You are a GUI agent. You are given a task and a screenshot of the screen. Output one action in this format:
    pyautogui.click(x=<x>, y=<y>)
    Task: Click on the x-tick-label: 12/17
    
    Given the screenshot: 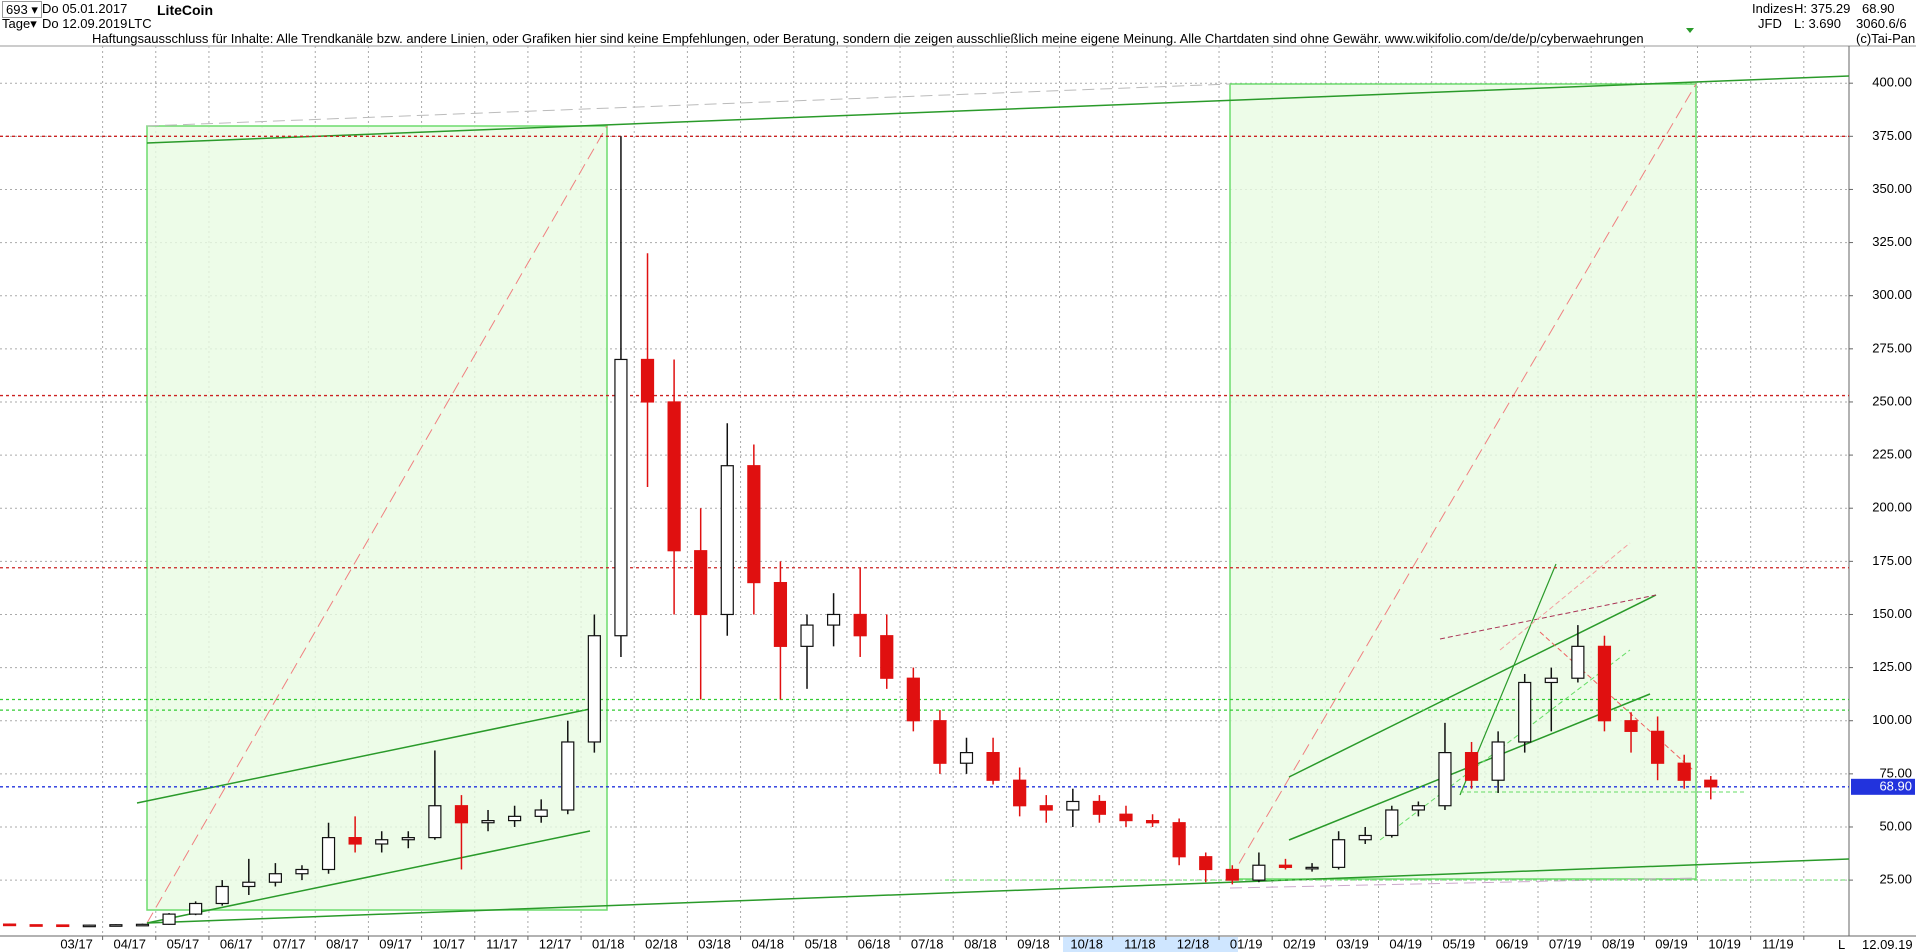 What is the action you would take?
    pyautogui.click(x=555, y=943)
    